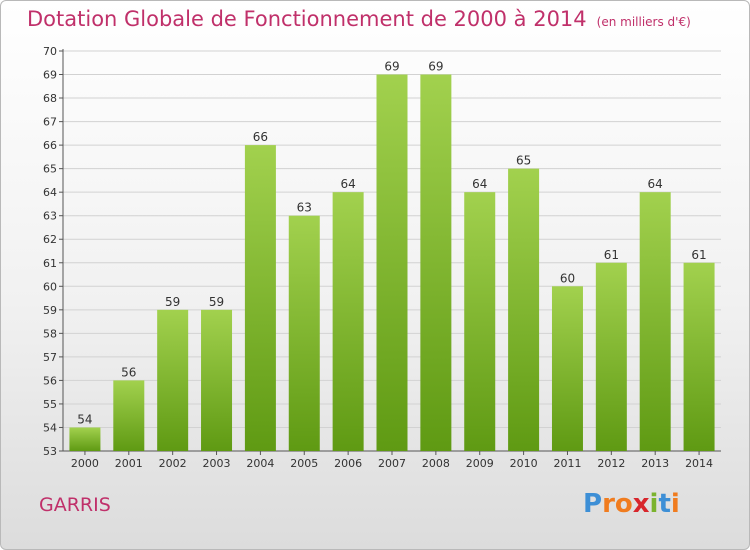 This screenshot has height=550, width=750. Describe the element at coordinates (50, 451) in the screenshot. I see `y-tick-label: 53` at that location.